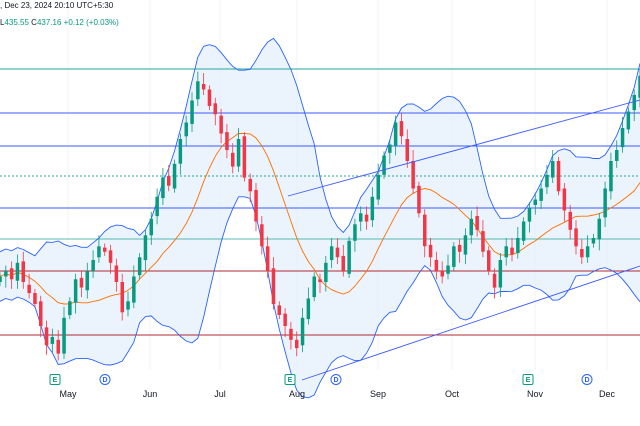 This screenshot has width=640, height=426. Describe the element at coordinates (452, 394) in the screenshot. I see `x-axis-label: Oct` at that location.